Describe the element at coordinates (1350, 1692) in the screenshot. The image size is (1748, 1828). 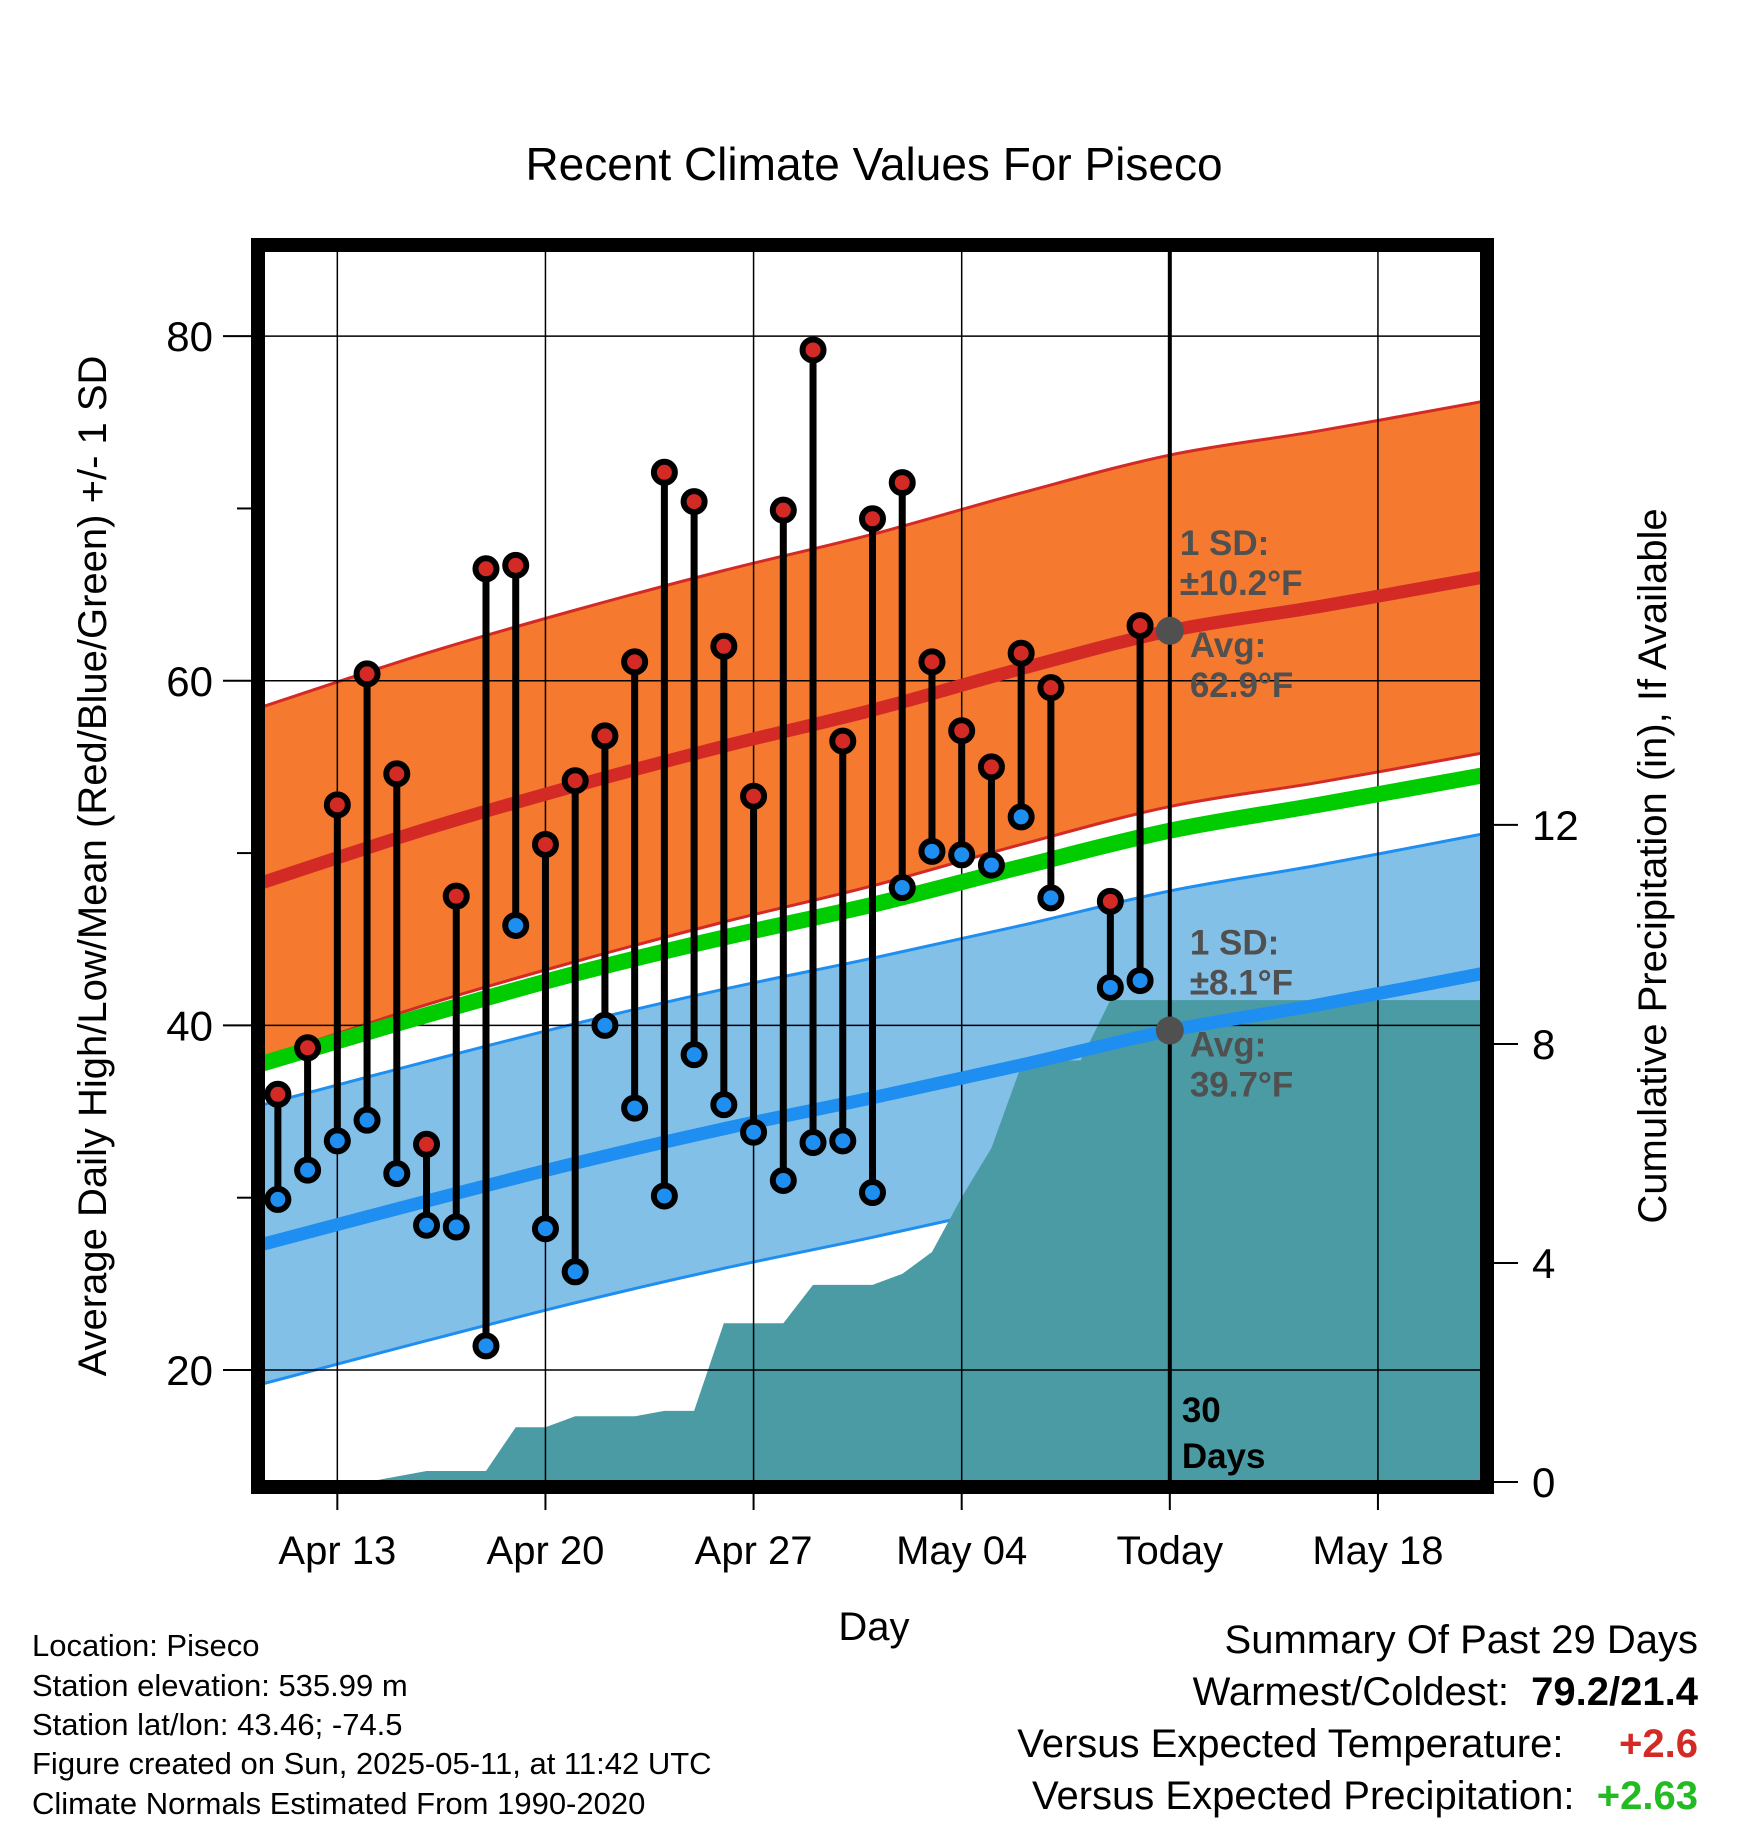
I see `warm-cold-label: Warmest/Coldest:` at that location.